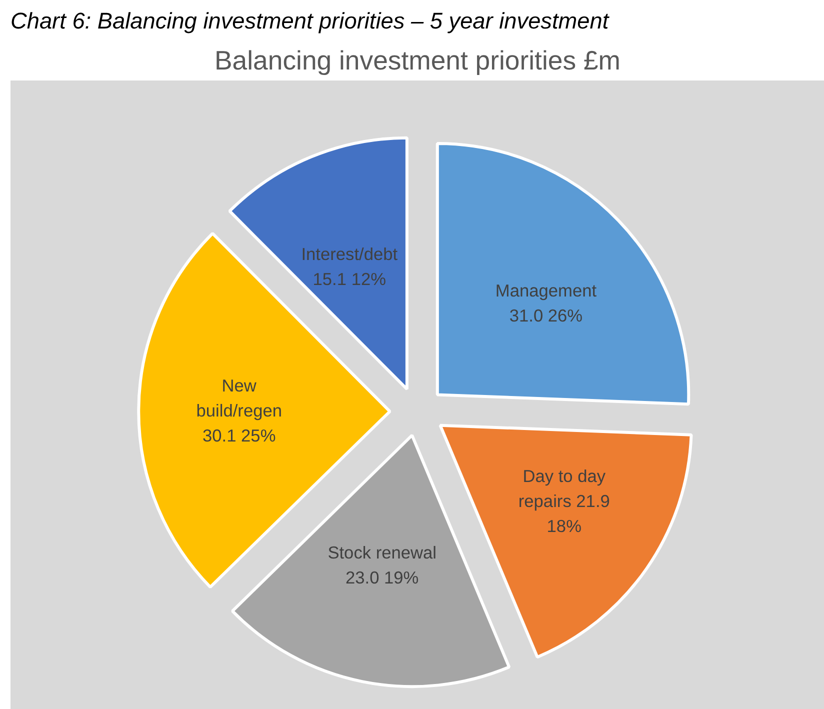 This screenshot has height=709, width=824. What do you see at coordinates (349, 279) in the screenshot?
I see `data-label: 15.1 12%` at bounding box center [349, 279].